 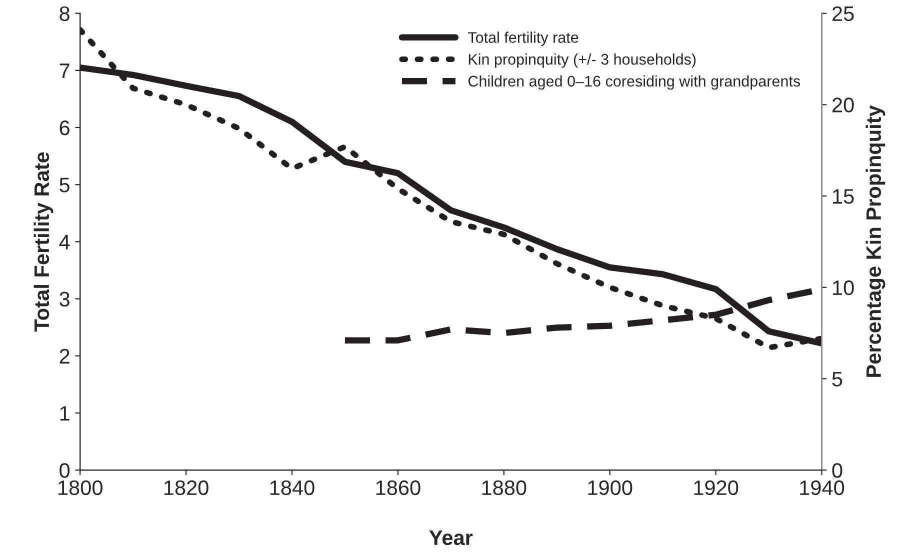 What do you see at coordinates (837, 379) in the screenshot?
I see `y2-tick-label: 5` at bounding box center [837, 379].